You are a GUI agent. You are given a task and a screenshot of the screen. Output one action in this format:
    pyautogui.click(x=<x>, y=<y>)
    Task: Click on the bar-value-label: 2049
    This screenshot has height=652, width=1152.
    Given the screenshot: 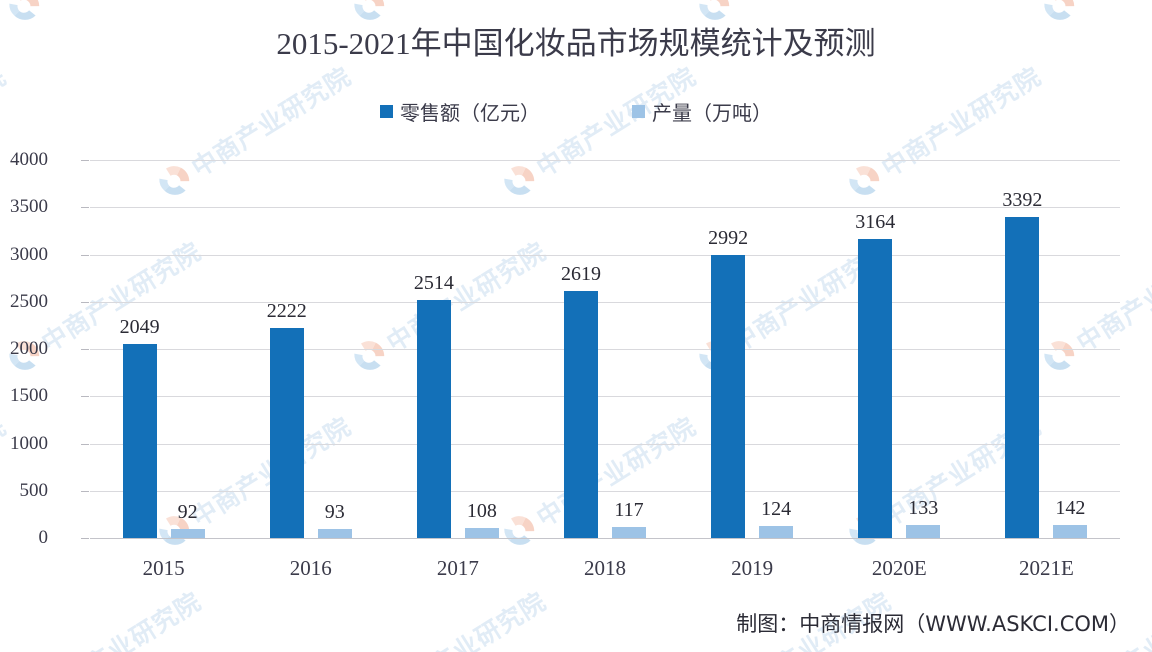 What is the action you would take?
    pyautogui.click(x=139, y=327)
    